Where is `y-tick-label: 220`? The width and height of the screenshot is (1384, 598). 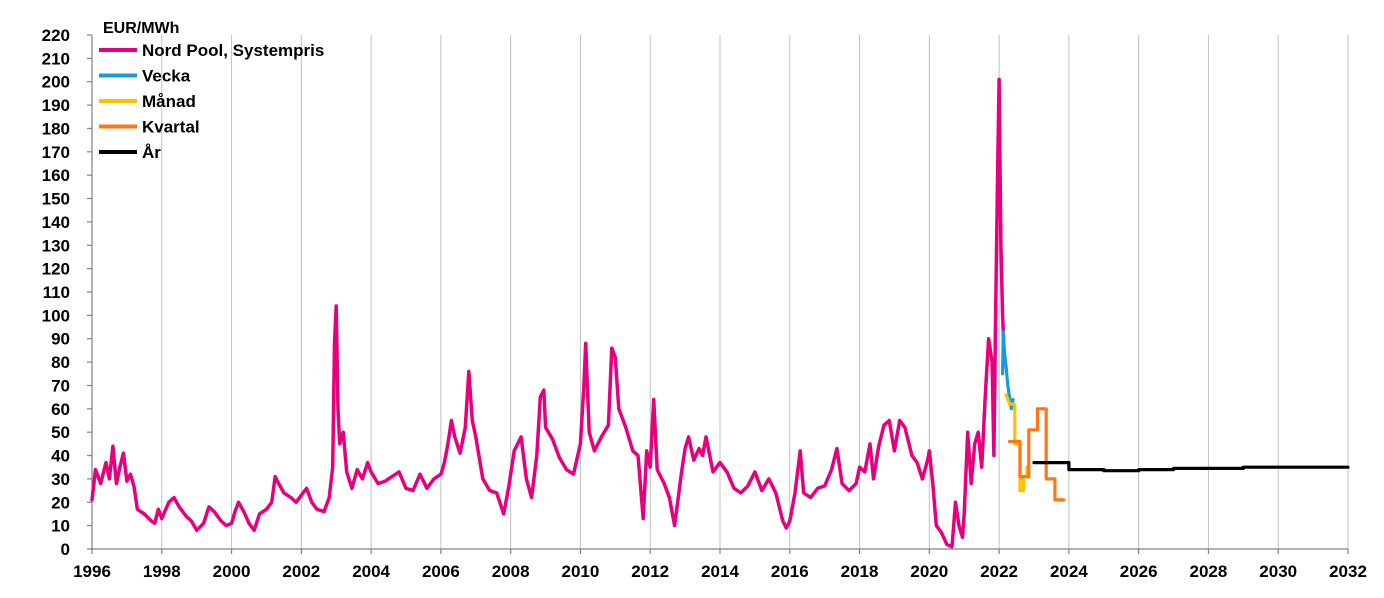 y-tick-label: 220 is located at coordinates (56, 35).